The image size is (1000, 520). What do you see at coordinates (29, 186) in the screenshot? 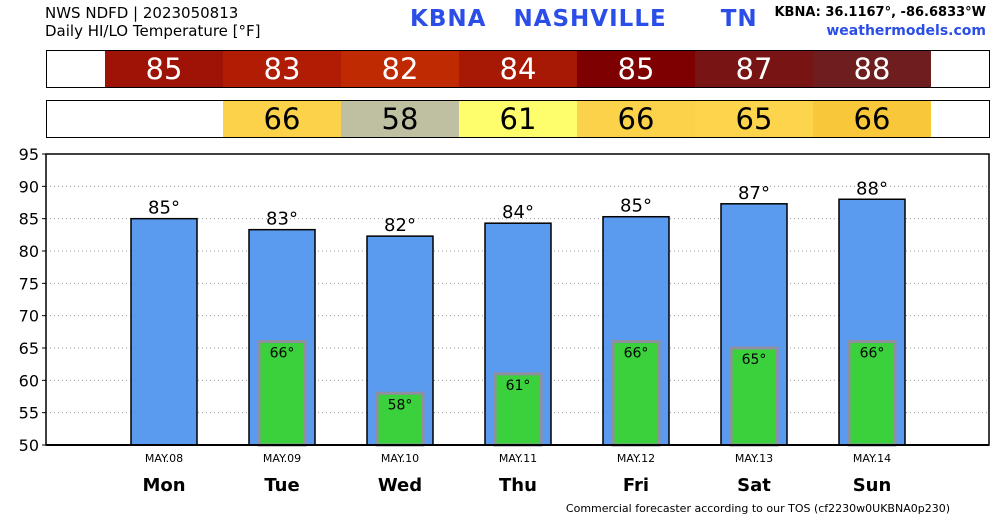
I see `y-tick-label: 90` at bounding box center [29, 186].